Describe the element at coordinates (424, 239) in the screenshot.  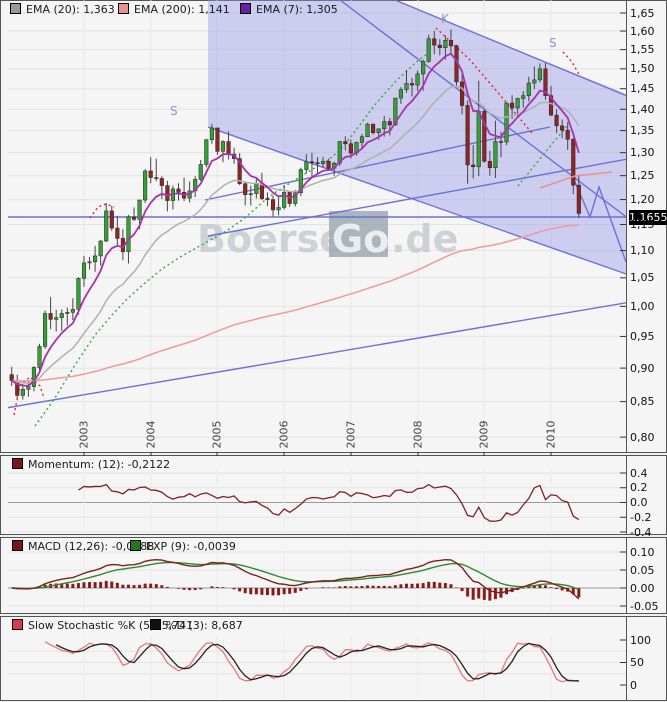
I see `watermark-text-3: .de` at that location.